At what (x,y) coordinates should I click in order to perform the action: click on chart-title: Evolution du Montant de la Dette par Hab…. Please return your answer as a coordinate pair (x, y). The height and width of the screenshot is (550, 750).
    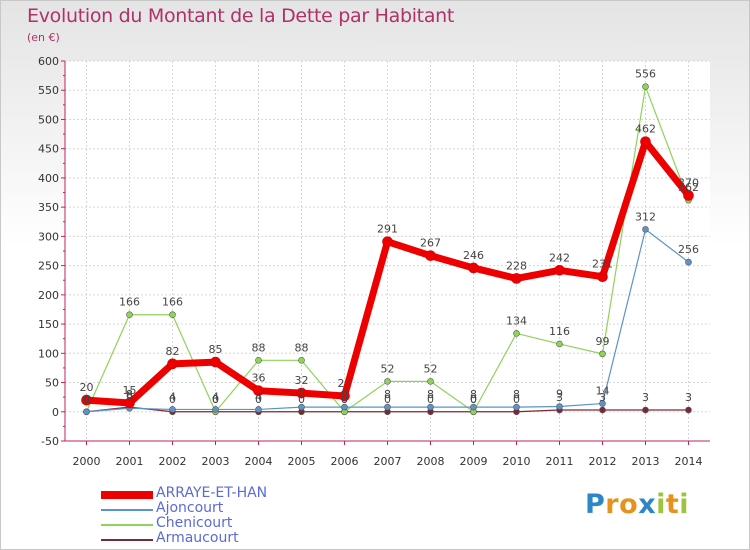
    Looking at the image, I should click on (241, 16).